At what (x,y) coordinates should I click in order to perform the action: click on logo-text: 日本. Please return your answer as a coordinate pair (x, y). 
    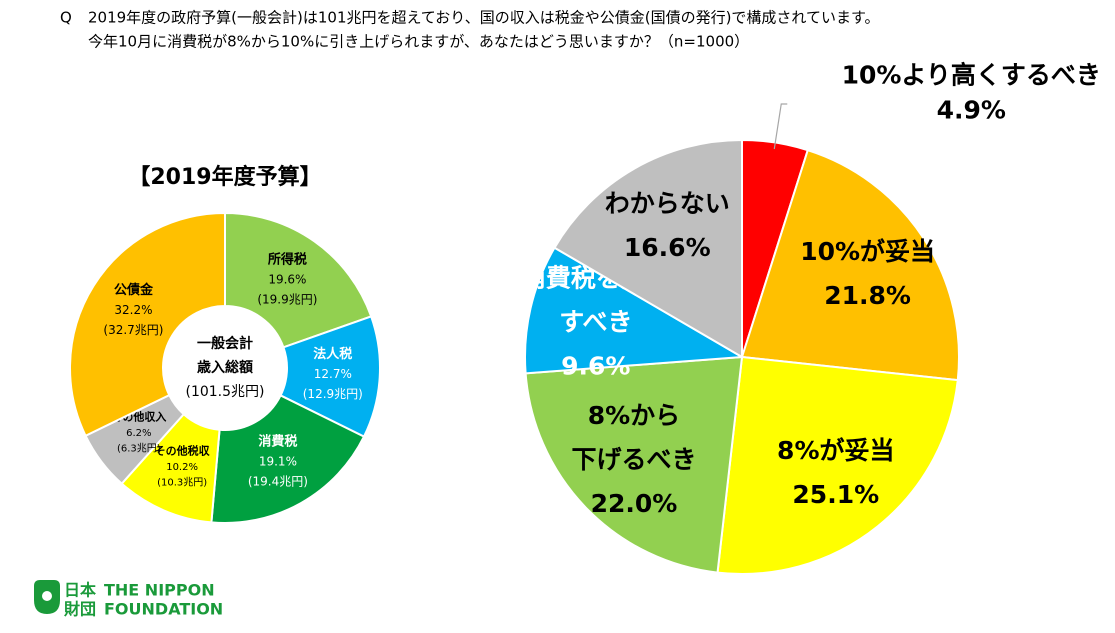
    Looking at the image, I should click on (80, 590).